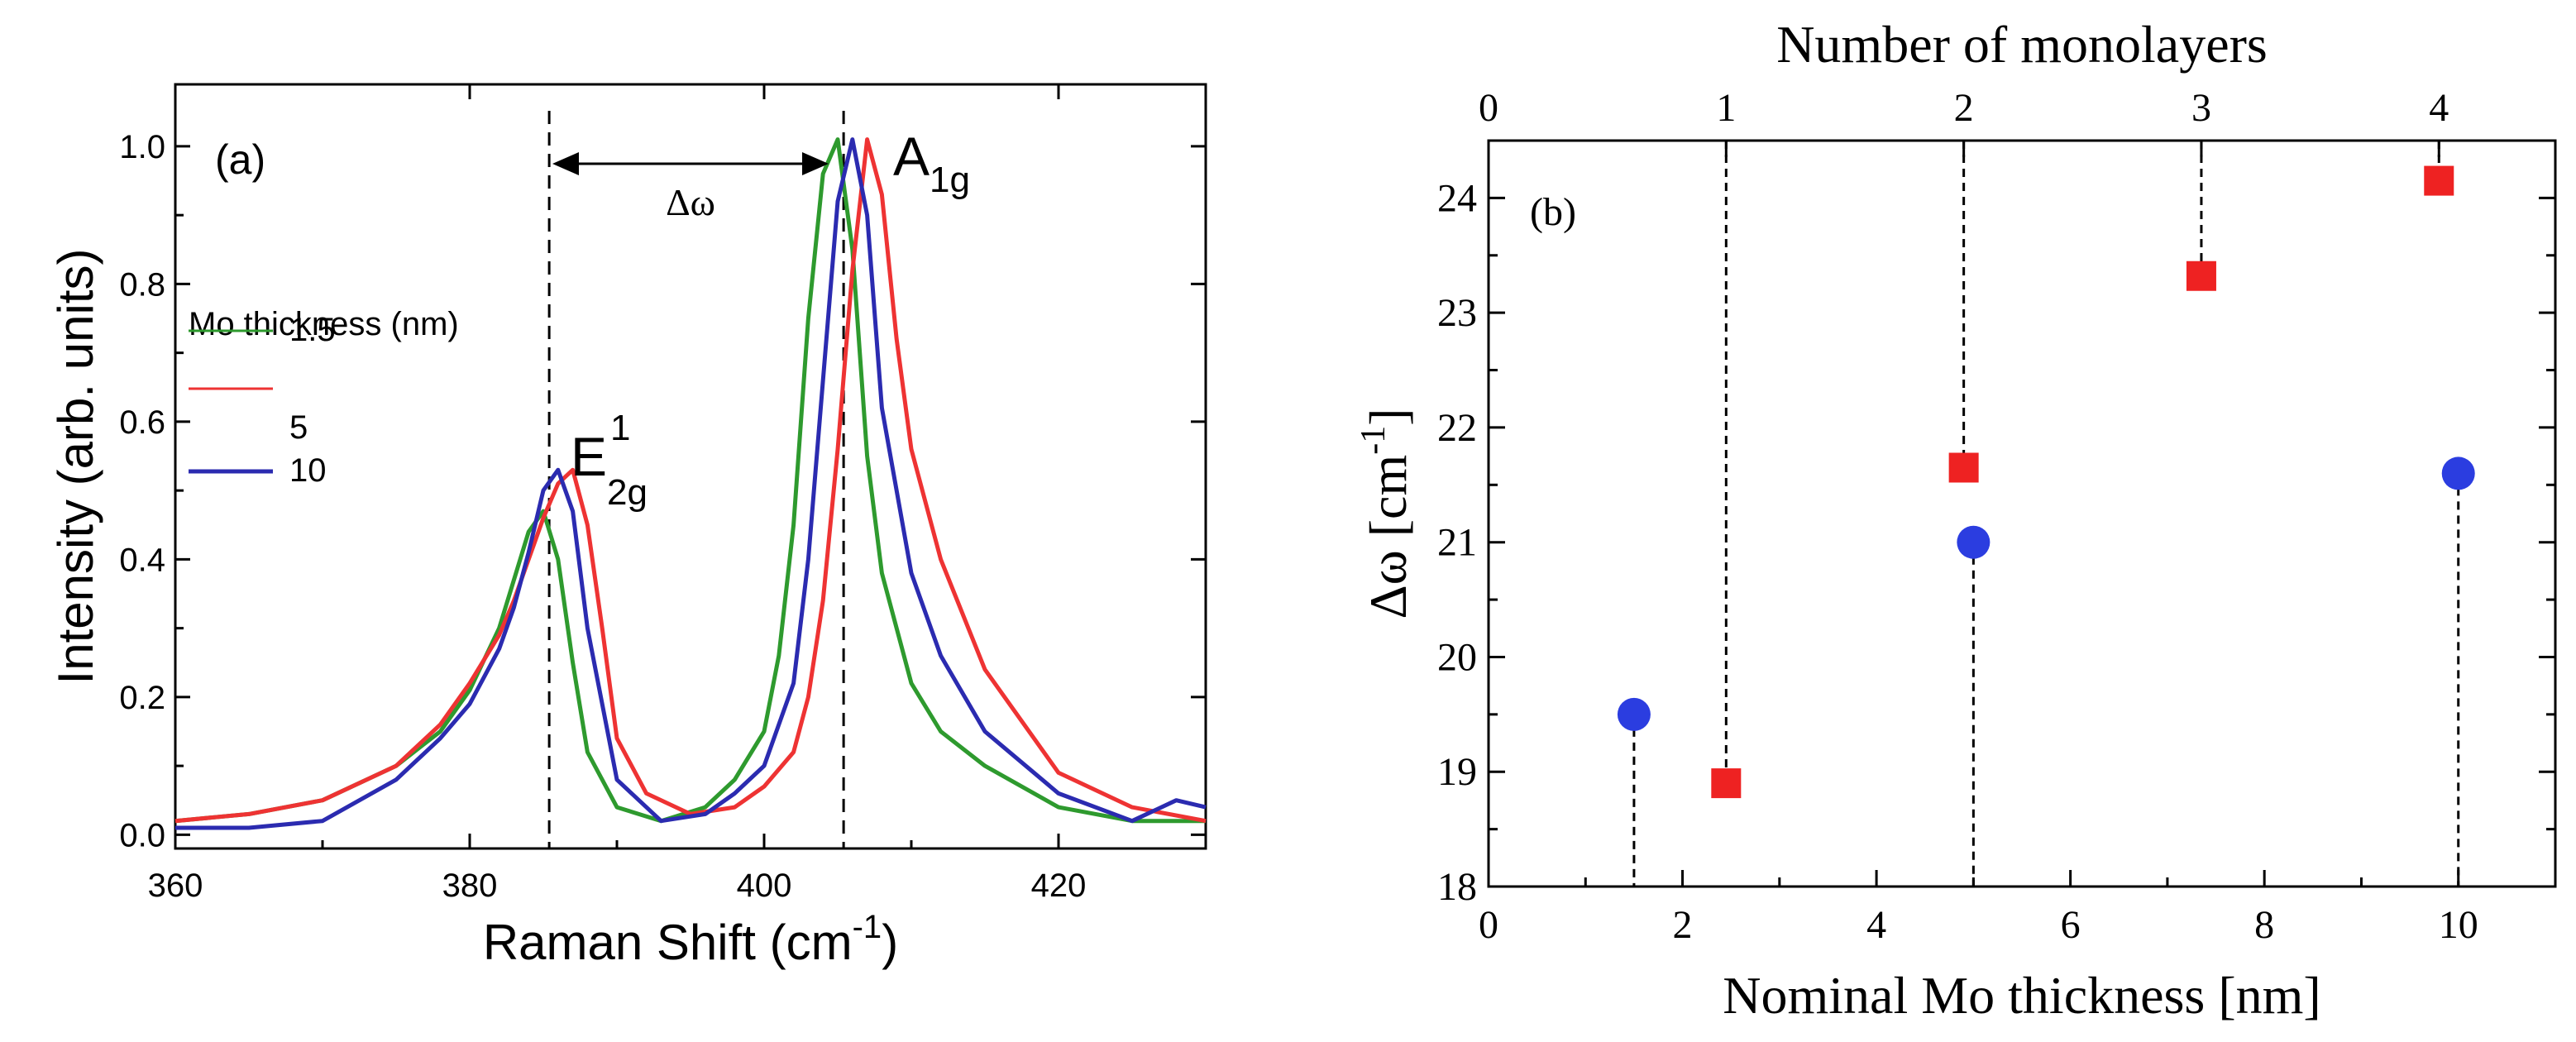 The width and height of the screenshot is (2576, 1042). I want to click on panel-b-ytick-label: 21, so click(1457, 543).